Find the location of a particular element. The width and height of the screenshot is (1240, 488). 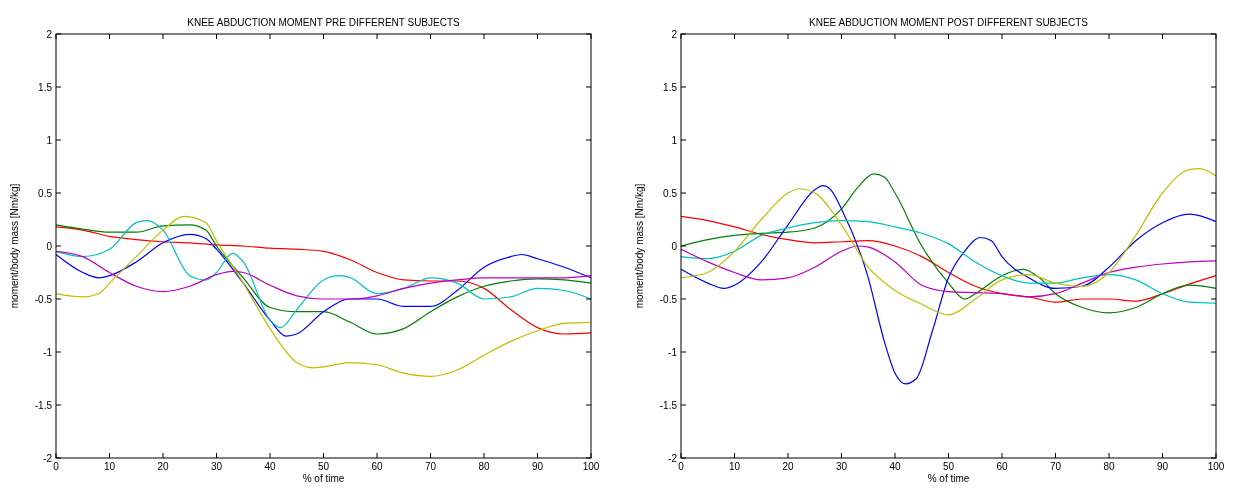

chart-title: KNEE ABDUCTION MOMENT POST DIFFERENT SUBJECTS is located at coordinates (949, 22).